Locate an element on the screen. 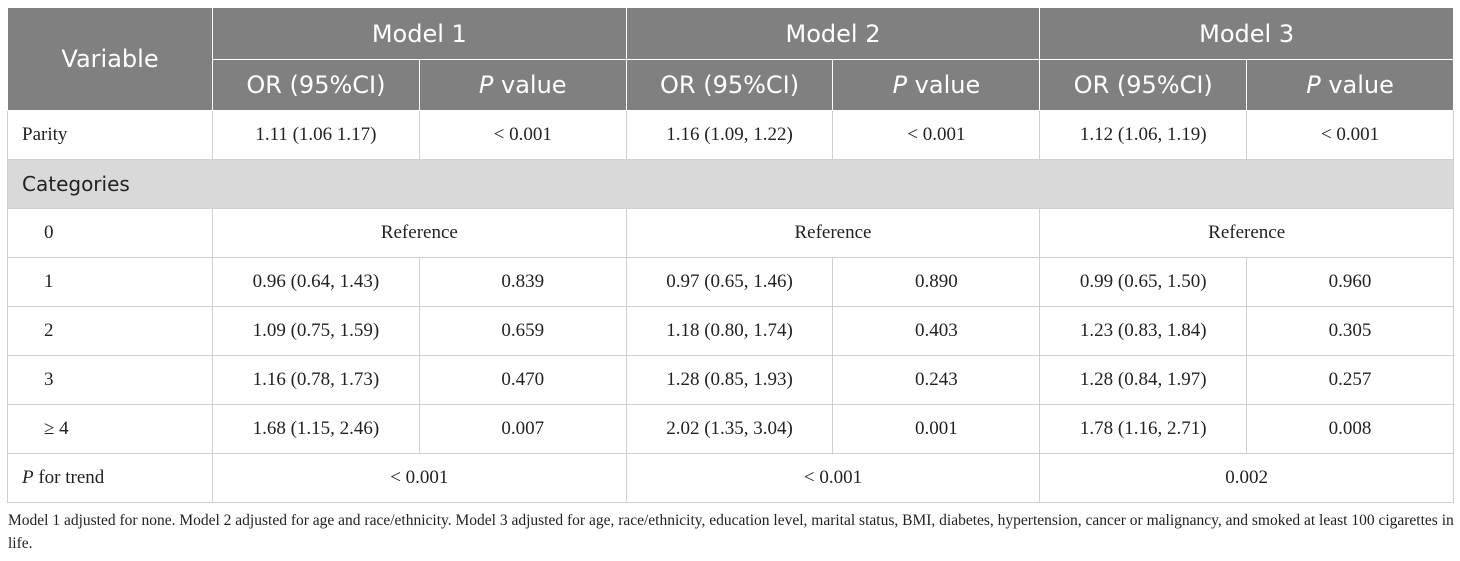 The width and height of the screenshot is (1460, 561). cell-m3-p: 0.008 is located at coordinates (1350, 429).